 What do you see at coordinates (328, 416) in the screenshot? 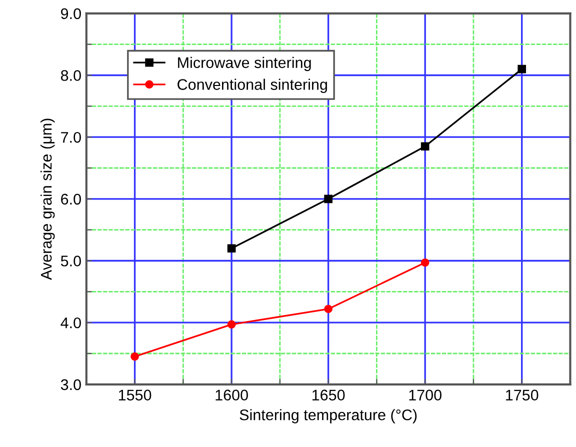
I see `x-axis-title: Sintering temperature (°C)` at bounding box center [328, 416].